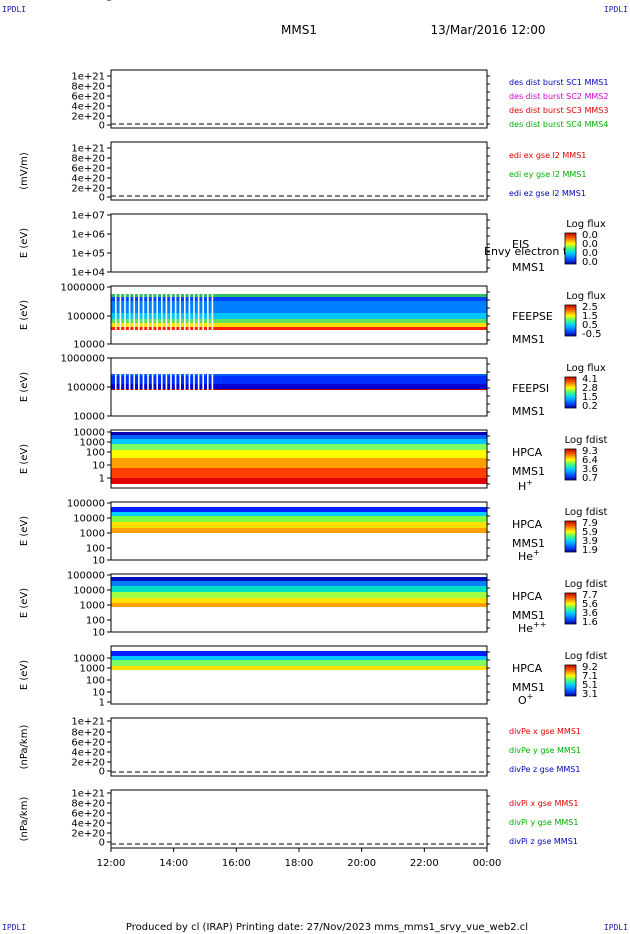  What do you see at coordinates (111, 863) in the screenshot?
I see `x-tick-label: 12:00` at bounding box center [111, 863].